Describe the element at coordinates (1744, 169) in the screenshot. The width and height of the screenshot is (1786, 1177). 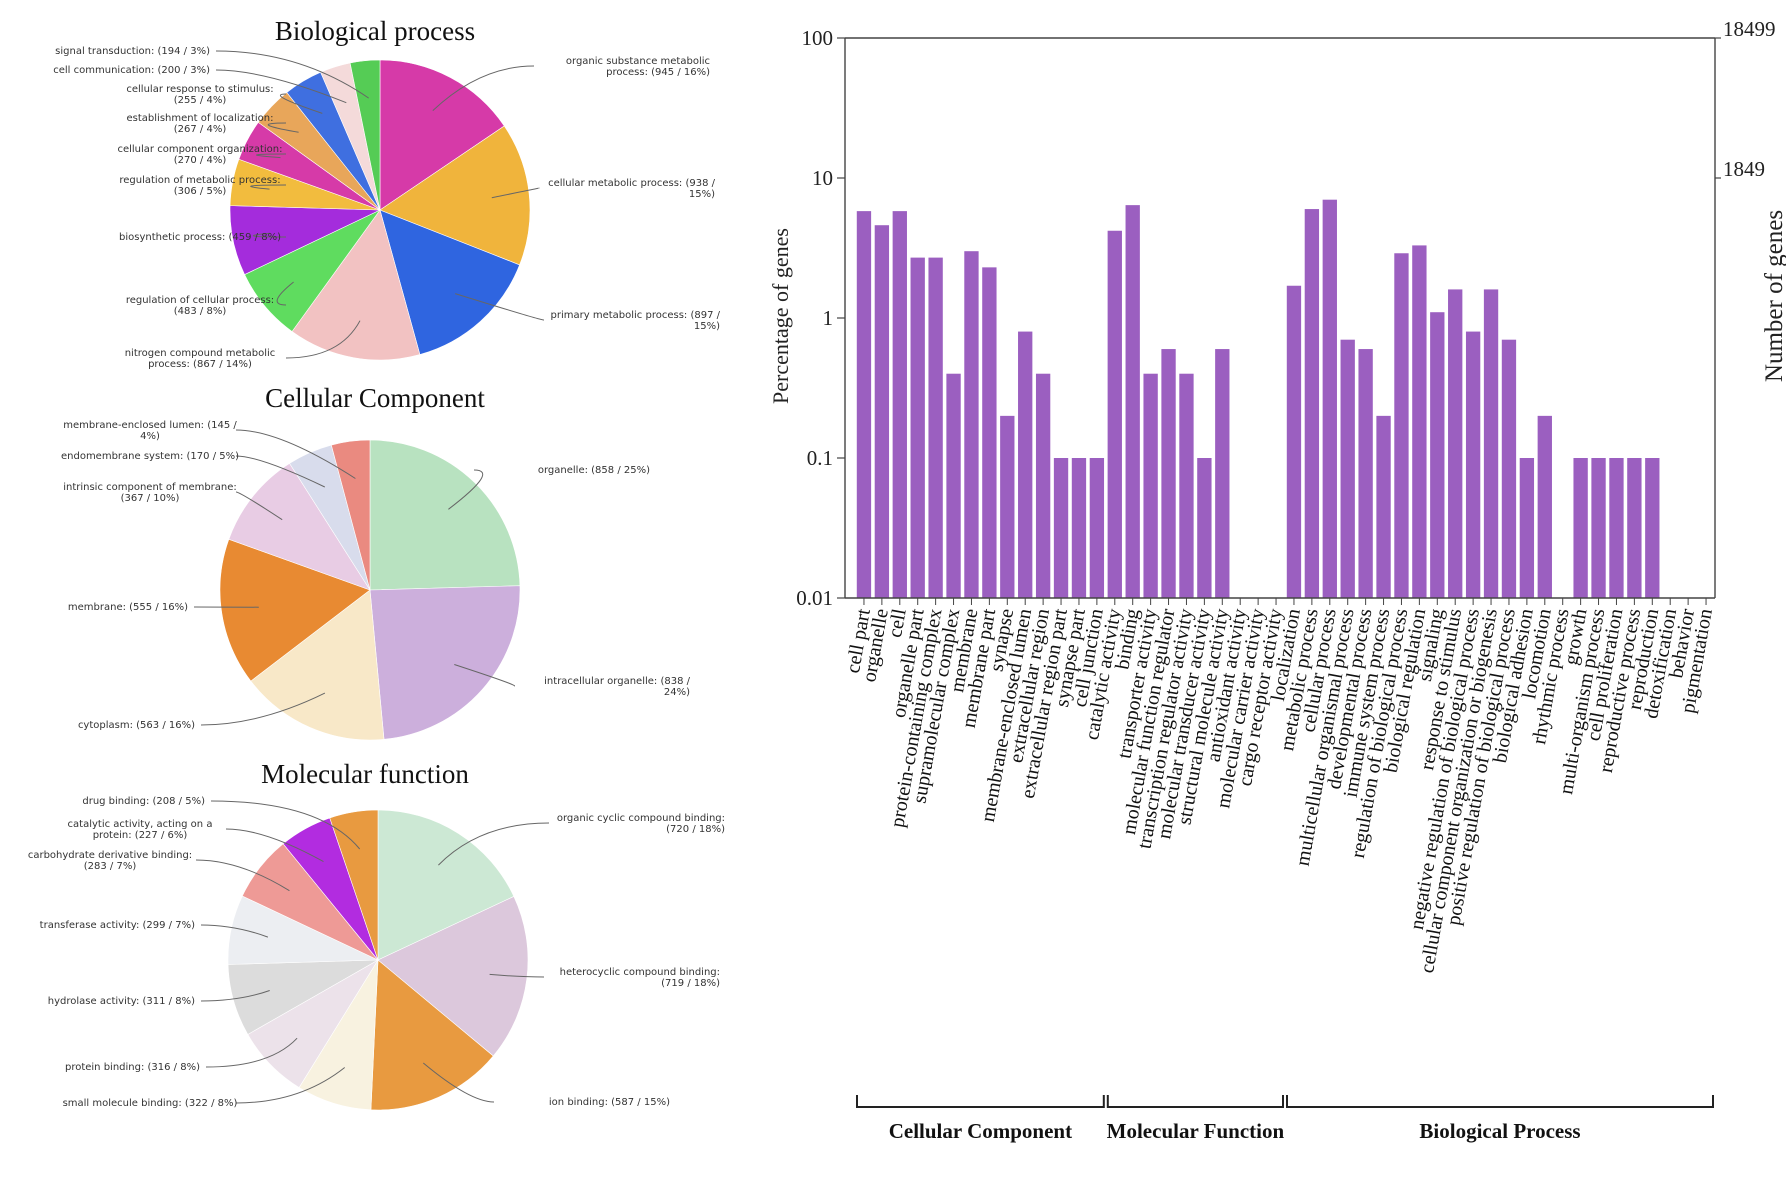
I see `right-tick-label: 1849` at that location.